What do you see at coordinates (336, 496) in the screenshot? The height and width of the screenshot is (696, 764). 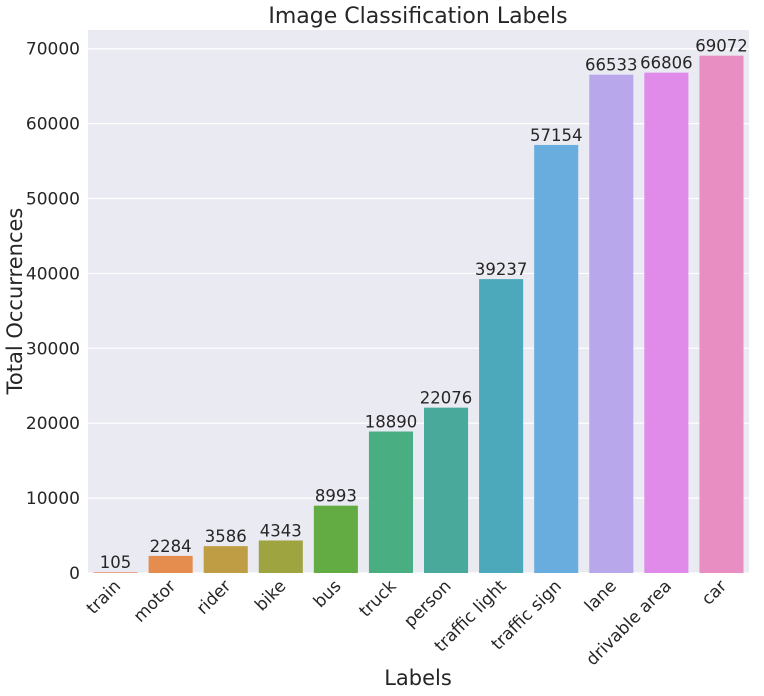 I see `data-label: 8993` at bounding box center [336, 496].